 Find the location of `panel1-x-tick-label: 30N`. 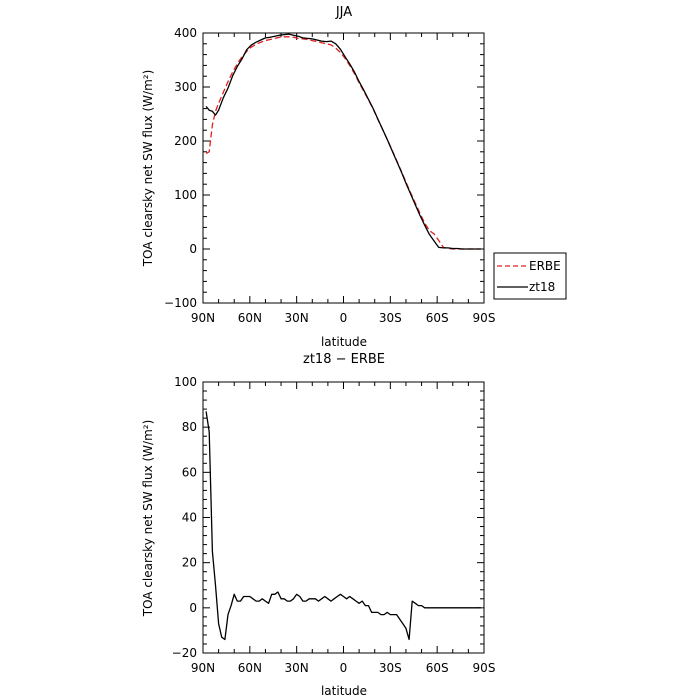

panel1-x-tick-label: 30N is located at coordinates (297, 318).